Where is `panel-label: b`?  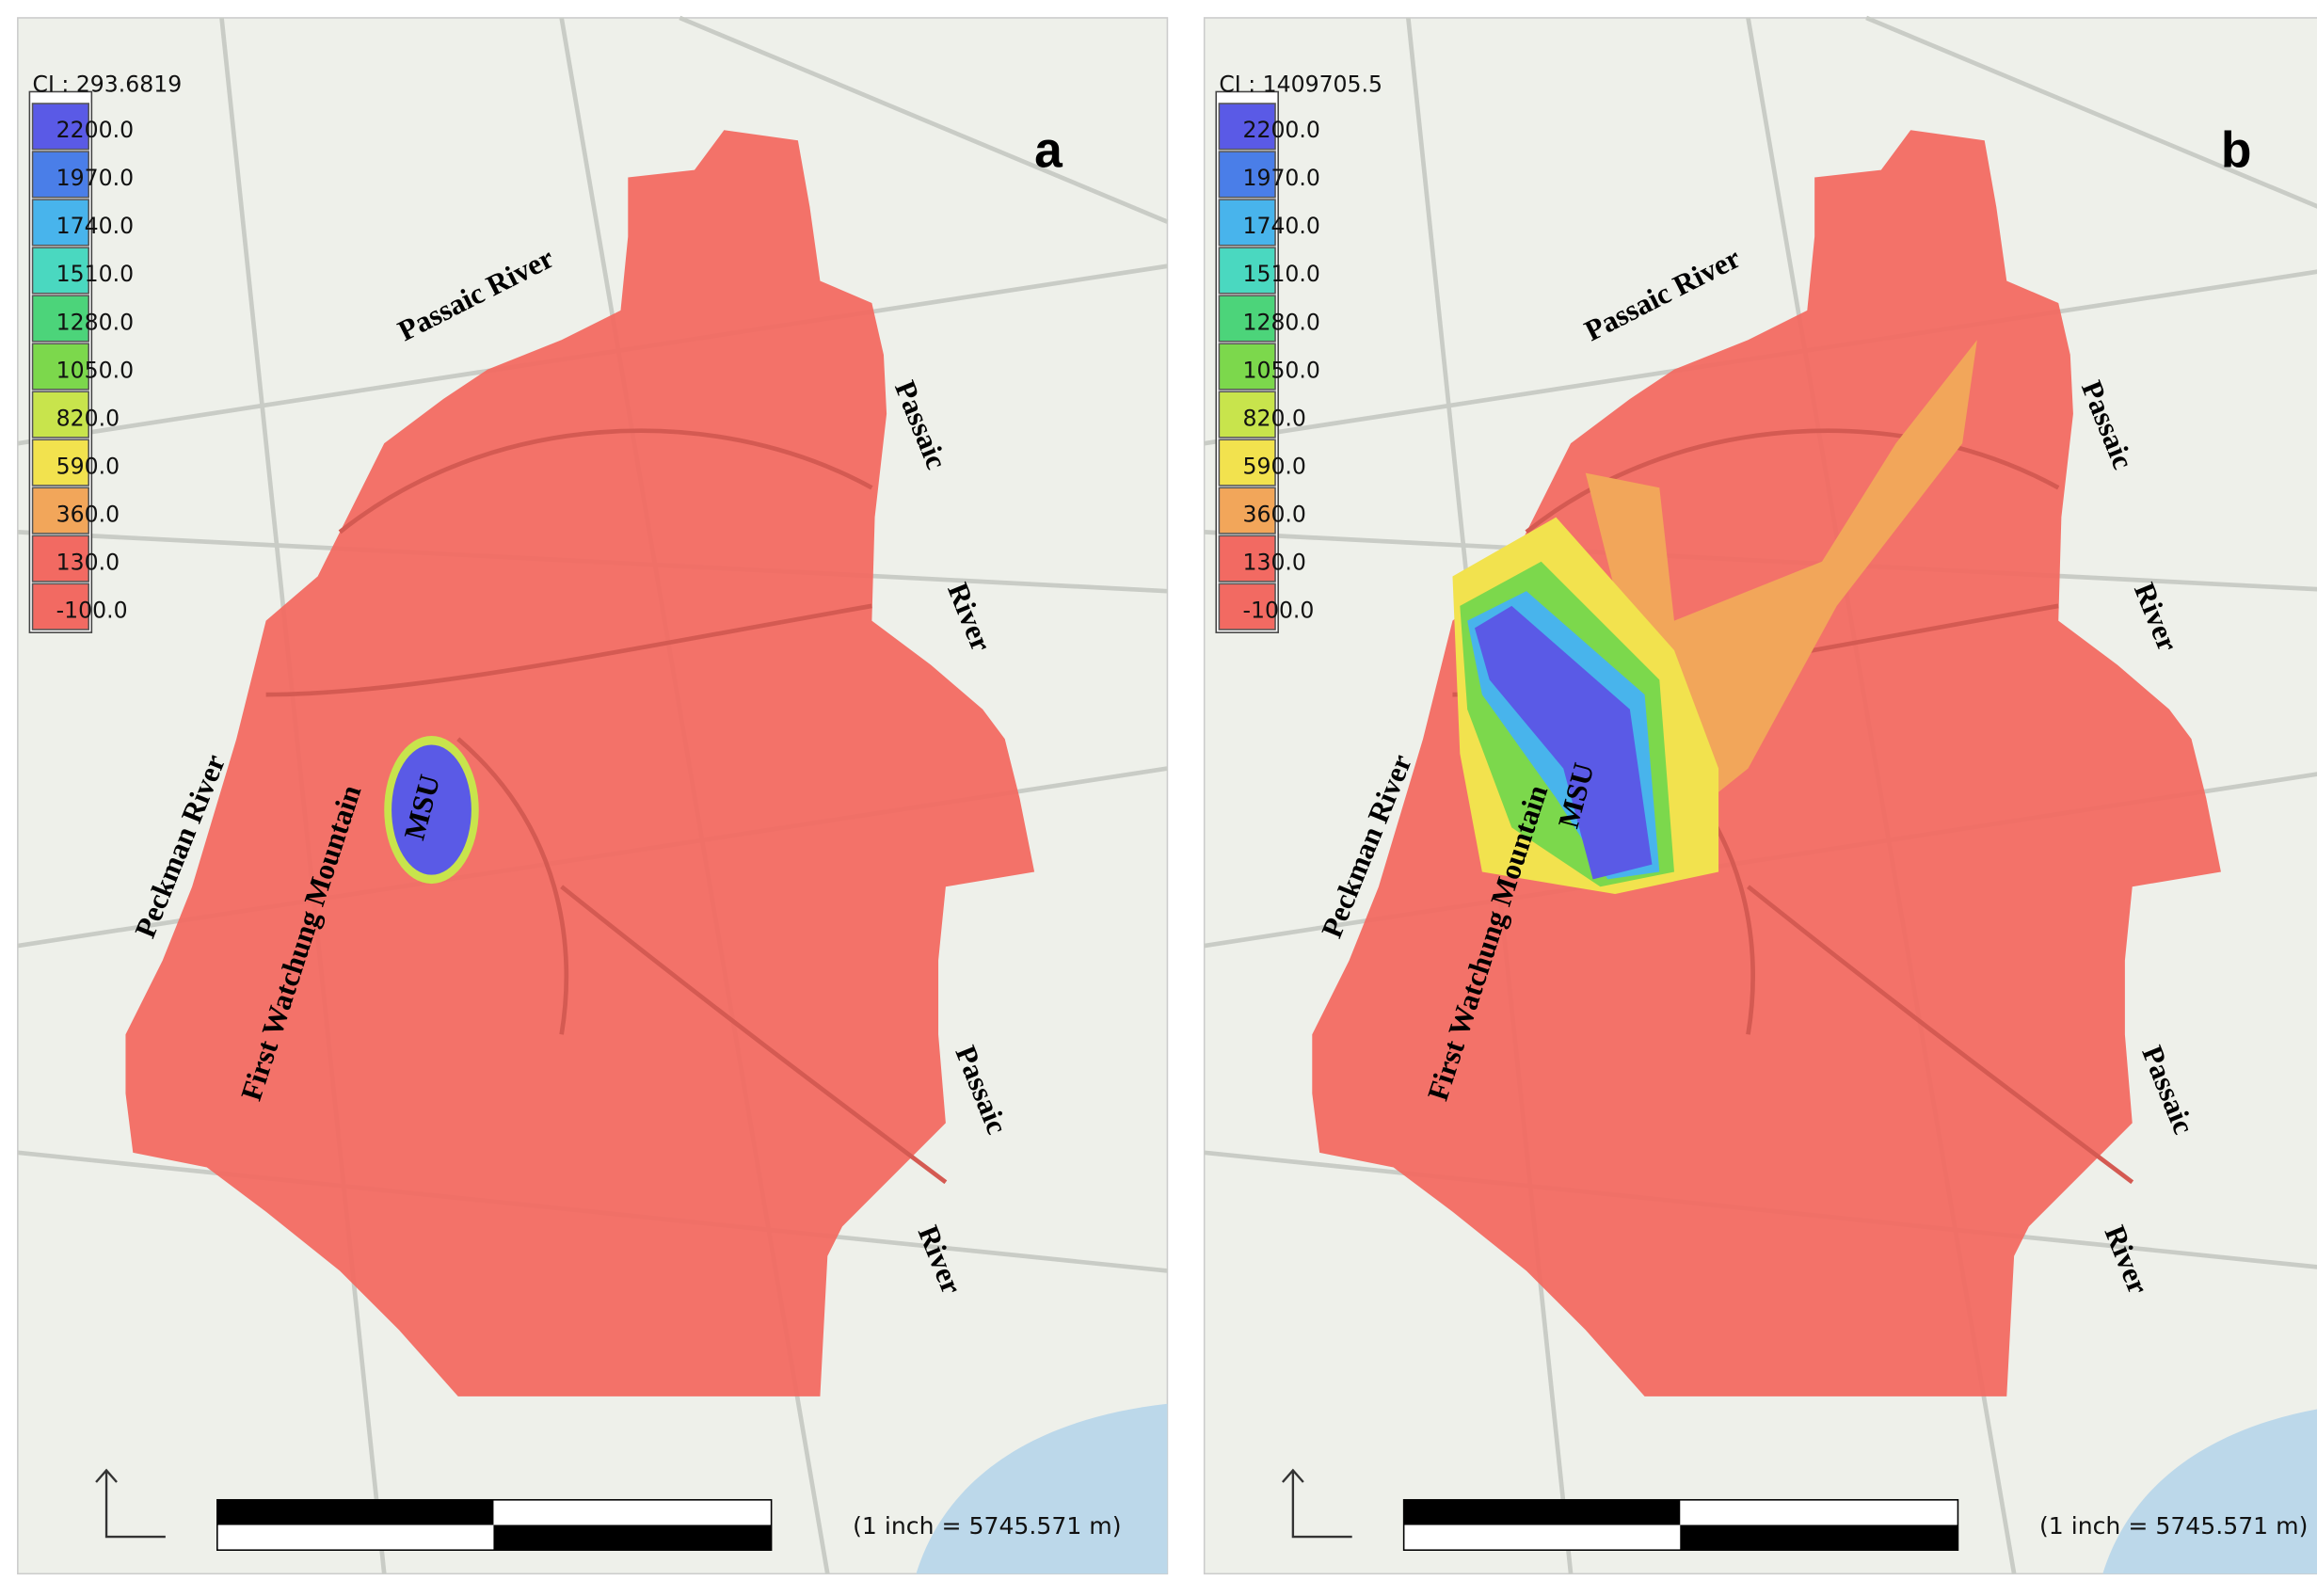
panel-label: b is located at coordinates (2236, 151).